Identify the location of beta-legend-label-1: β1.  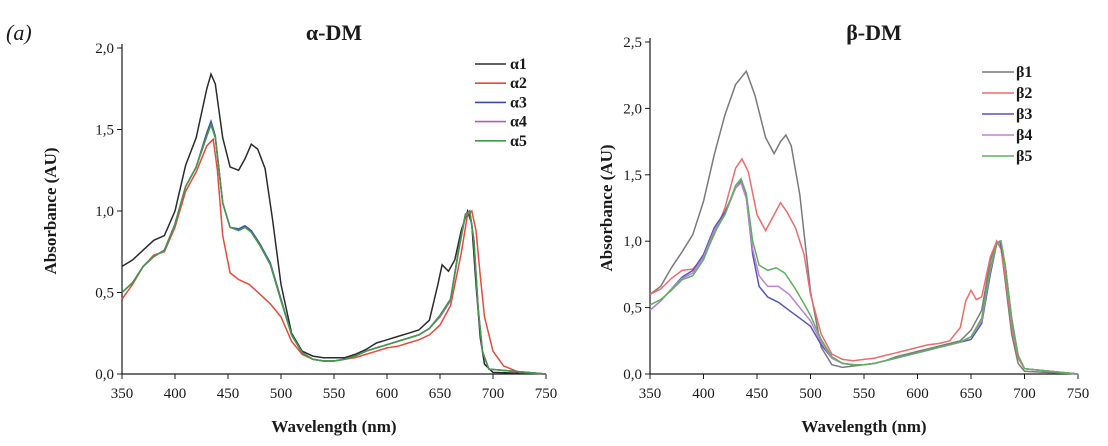
(1024, 72).